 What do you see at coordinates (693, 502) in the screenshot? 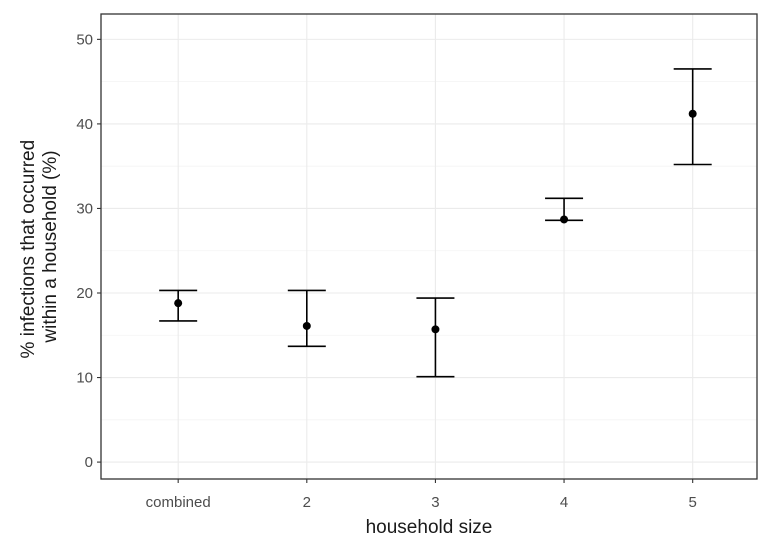
I see `x-tick-label: 5` at bounding box center [693, 502].